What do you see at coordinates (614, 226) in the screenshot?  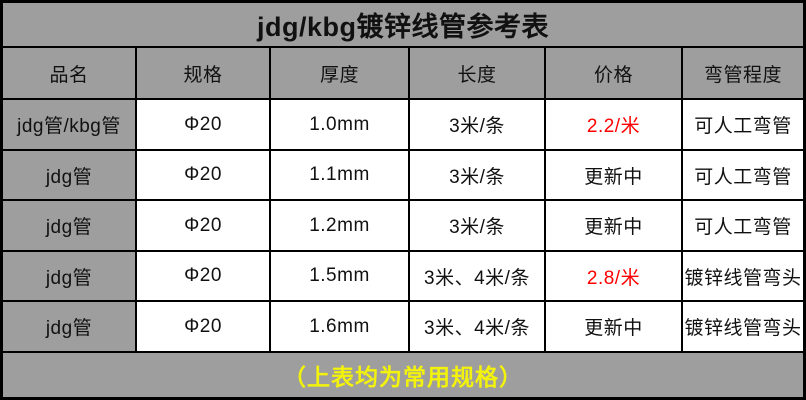 I see `row3-price-cell: 更新中` at bounding box center [614, 226].